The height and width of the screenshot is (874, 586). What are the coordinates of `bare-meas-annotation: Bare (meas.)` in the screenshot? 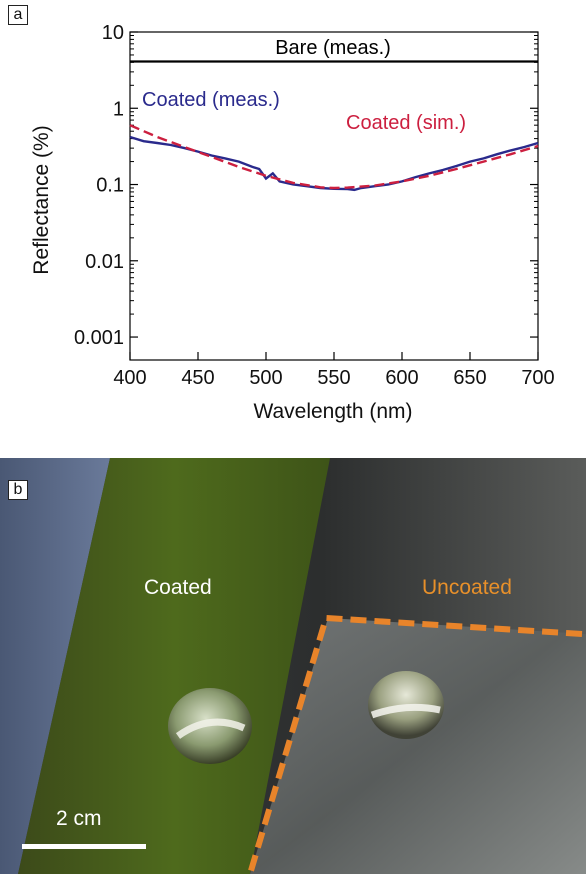 It's located at (333, 48).